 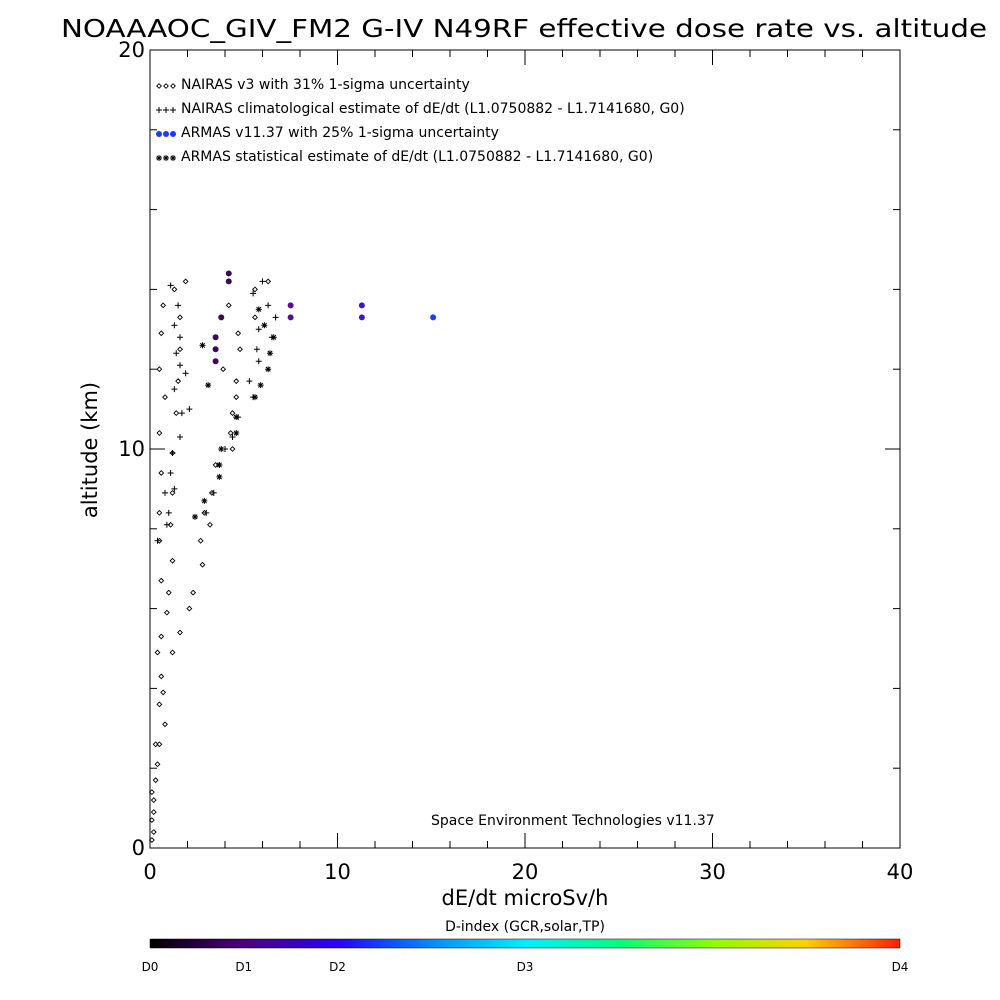 I want to click on y-axis-label: altitude (km), so click(x=90, y=450).